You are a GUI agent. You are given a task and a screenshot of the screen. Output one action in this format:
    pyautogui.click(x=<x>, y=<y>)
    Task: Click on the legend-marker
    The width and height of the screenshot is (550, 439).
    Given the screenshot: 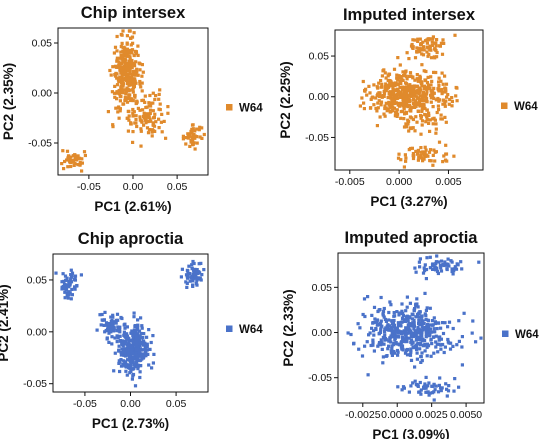 What is the action you would take?
    pyautogui.click(x=504, y=105)
    